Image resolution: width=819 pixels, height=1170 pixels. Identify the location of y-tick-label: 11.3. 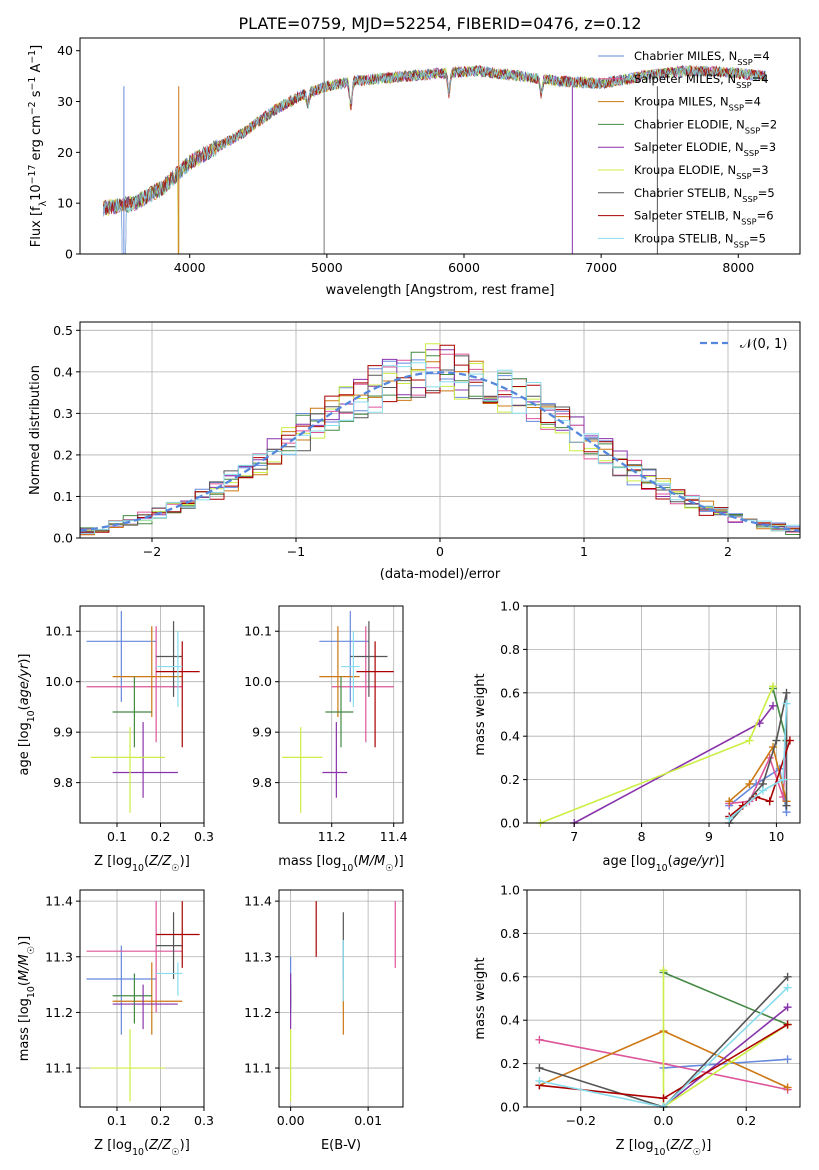
(258, 956).